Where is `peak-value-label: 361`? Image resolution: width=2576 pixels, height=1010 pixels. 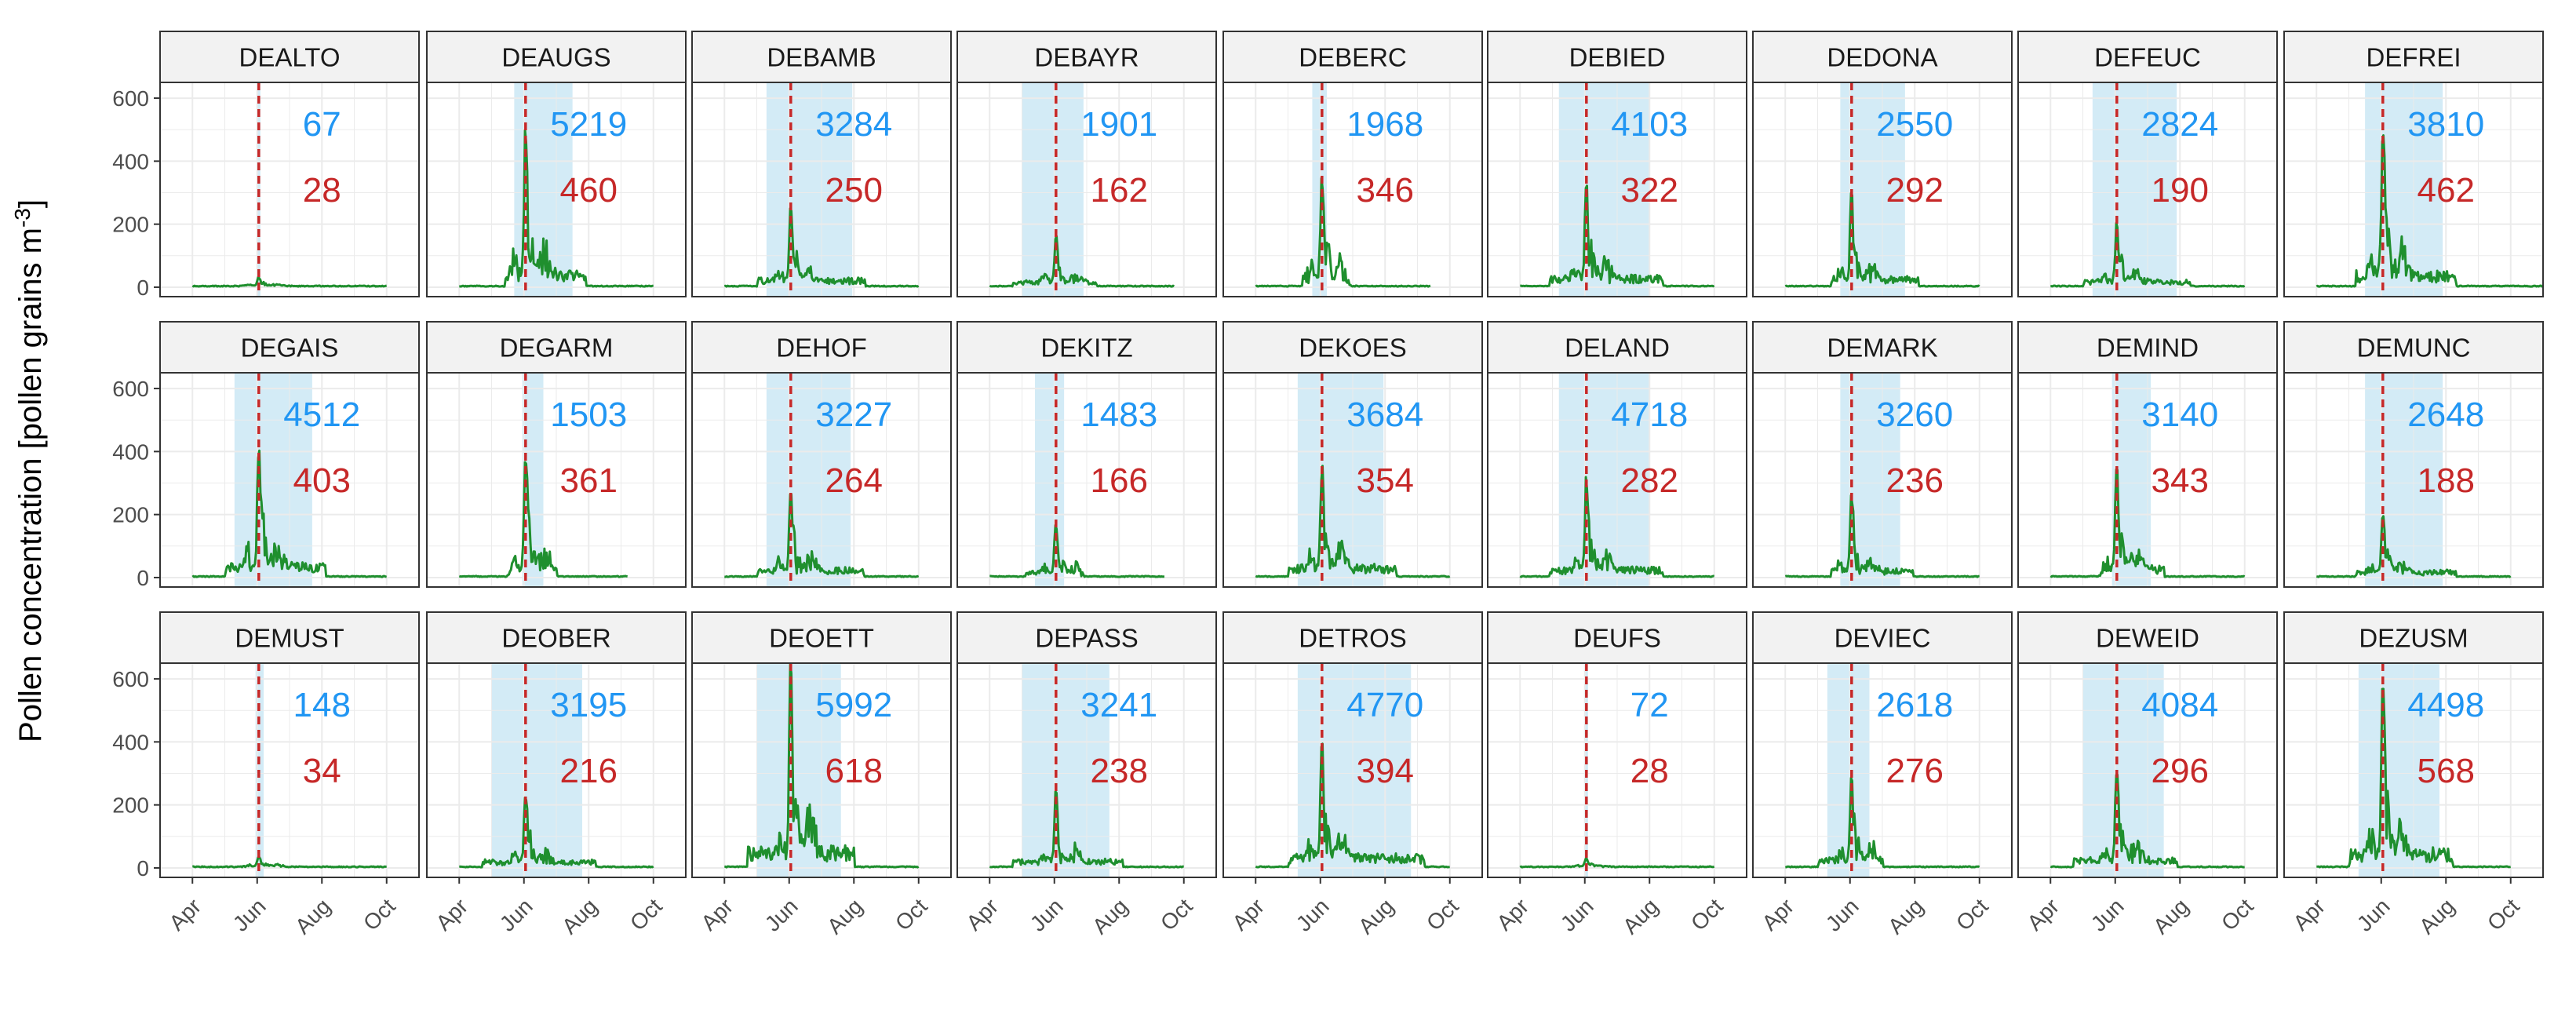
peak-value-label: 361 is located at coordinates (589, 480).